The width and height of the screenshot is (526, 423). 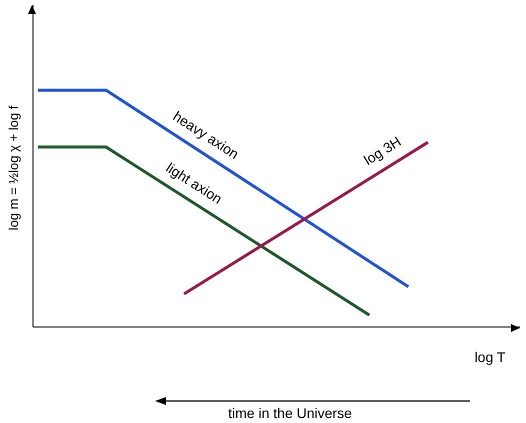 What do you see at coordinates (490, 357) in the screenshot?
I see `x-axis-title: log T` at bounding box center [490, 357].